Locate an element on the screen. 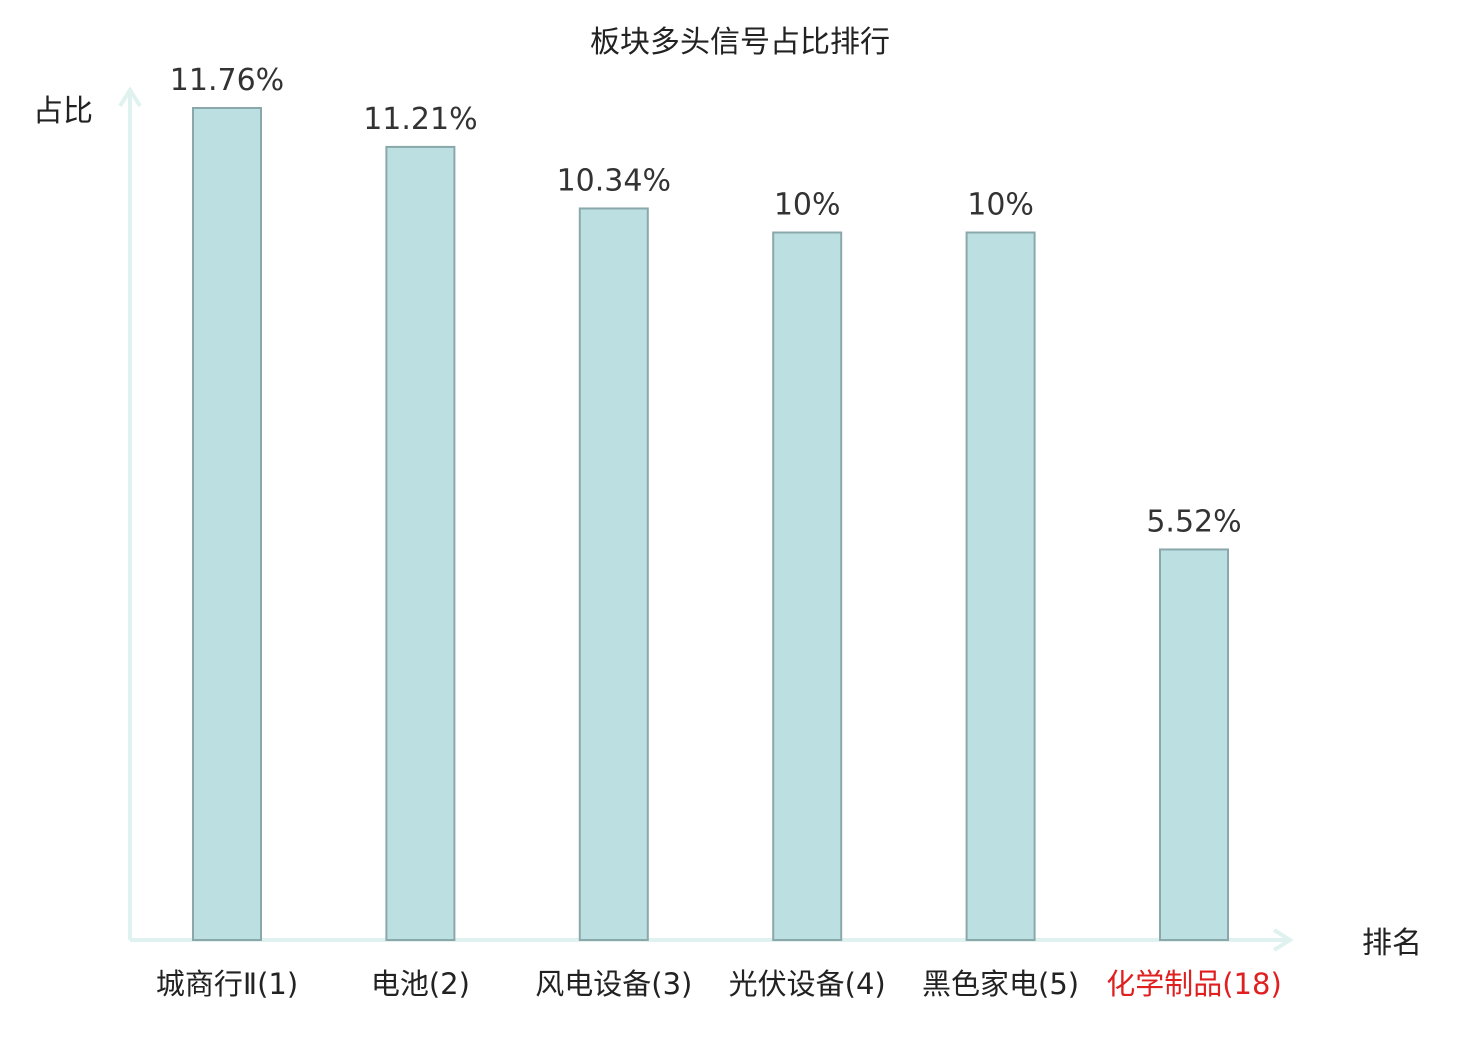  value-label-6: 5.52% is located at coordinates (1193, 521).